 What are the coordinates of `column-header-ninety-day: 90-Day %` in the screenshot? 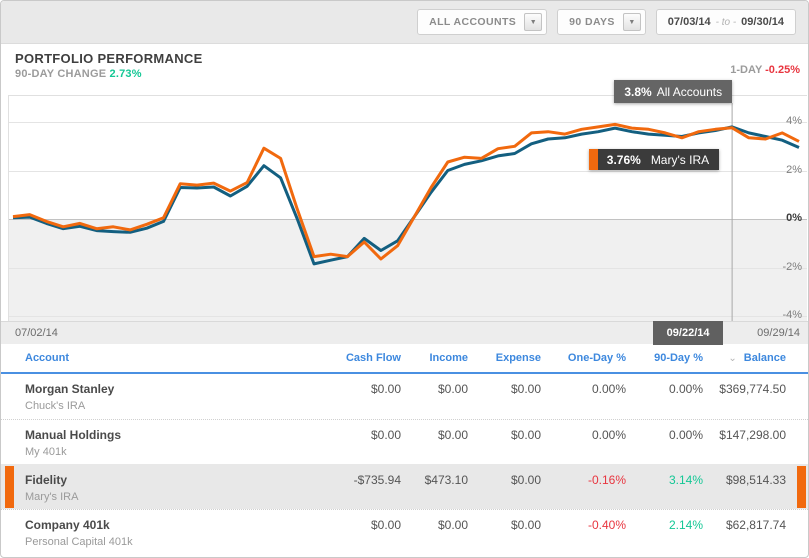 It's located at (678, 358).